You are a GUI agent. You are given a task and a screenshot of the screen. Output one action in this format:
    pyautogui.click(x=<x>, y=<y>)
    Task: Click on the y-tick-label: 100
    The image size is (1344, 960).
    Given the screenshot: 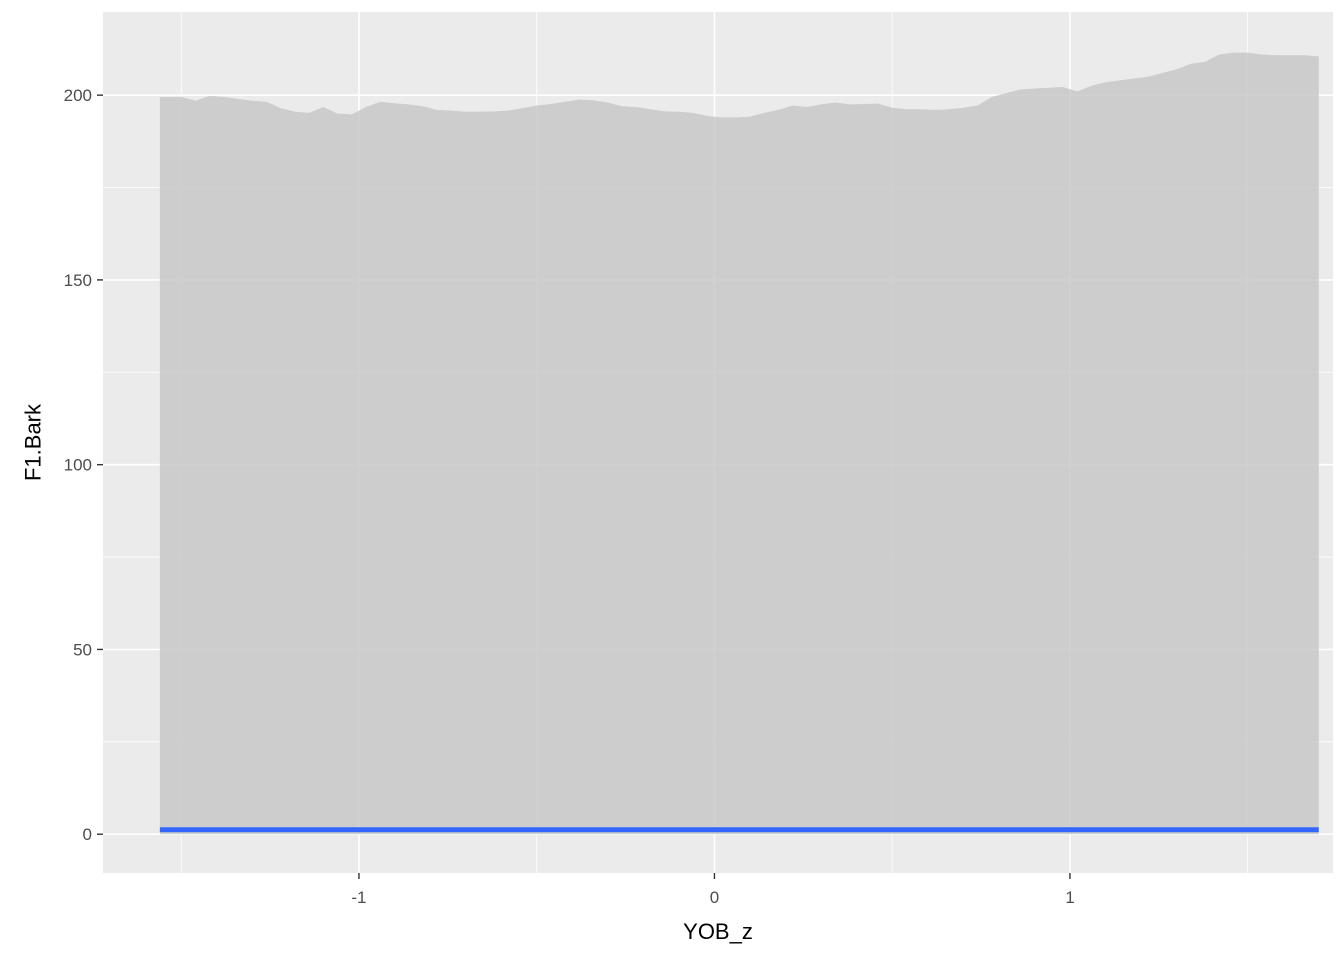 What is the action you would take?
    pyautogui.click(x=78, y=465)
    